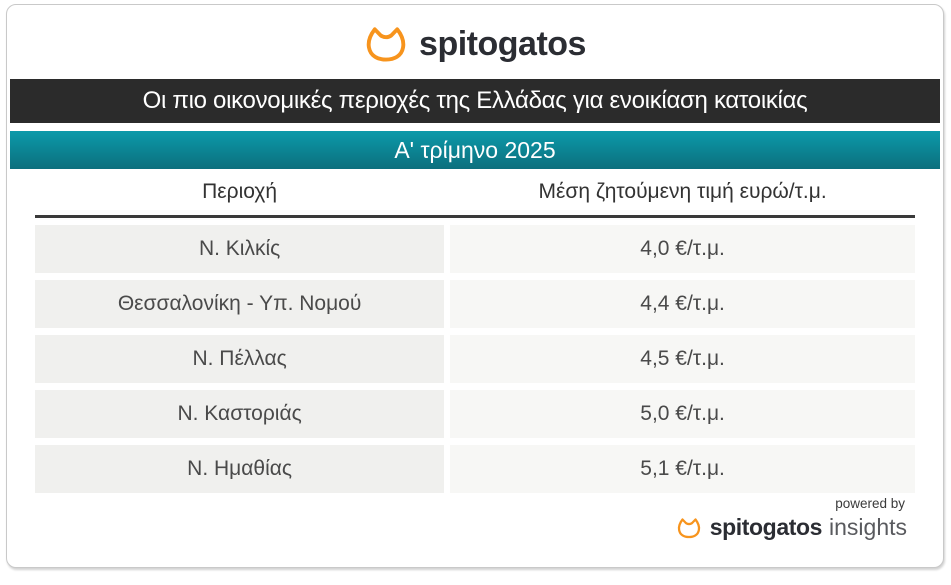 The height and width of the screenshot is (585, 951). I want to click on period-bar: Α' τρίμηνο 2025, so click(475, 150).